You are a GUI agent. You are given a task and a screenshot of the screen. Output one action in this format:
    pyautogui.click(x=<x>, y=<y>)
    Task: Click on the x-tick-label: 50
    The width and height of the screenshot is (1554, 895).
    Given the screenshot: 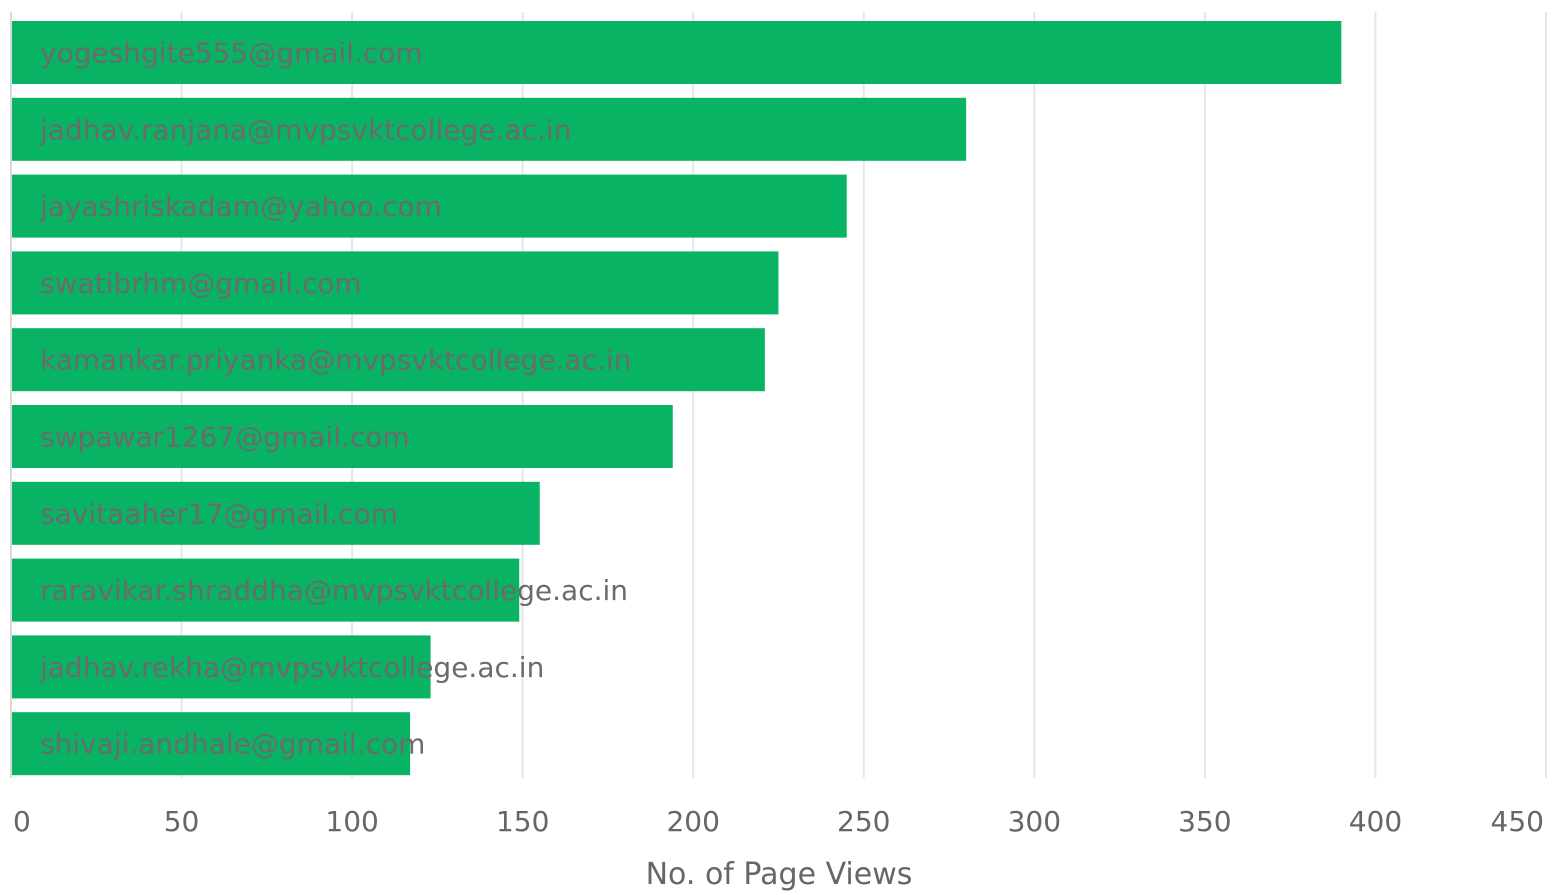 What is the action you would take?
    pyautogui.click(x=182, y=821)
    